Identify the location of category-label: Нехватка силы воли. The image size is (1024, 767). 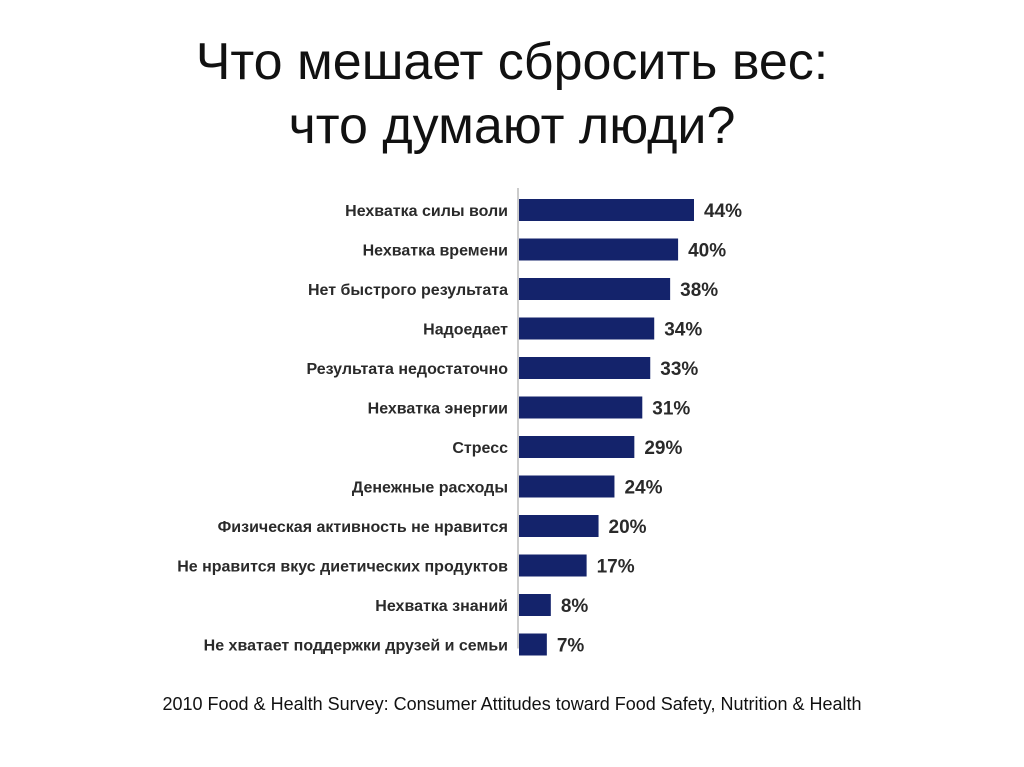
(426, 211).